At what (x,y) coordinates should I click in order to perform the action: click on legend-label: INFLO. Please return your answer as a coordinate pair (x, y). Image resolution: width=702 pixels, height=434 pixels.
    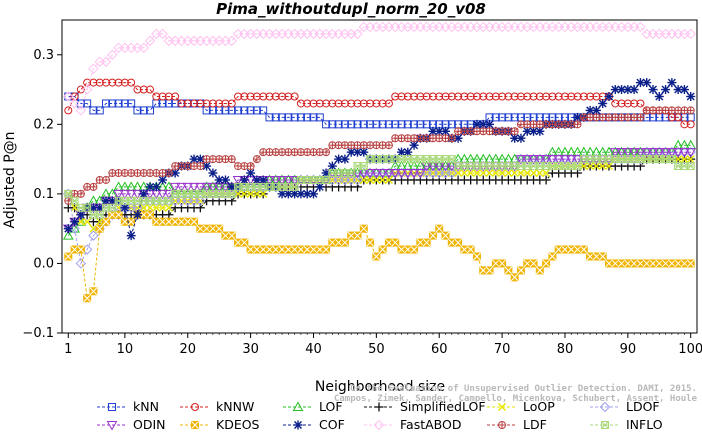
    Looking at the image, I should click on (644, 424).